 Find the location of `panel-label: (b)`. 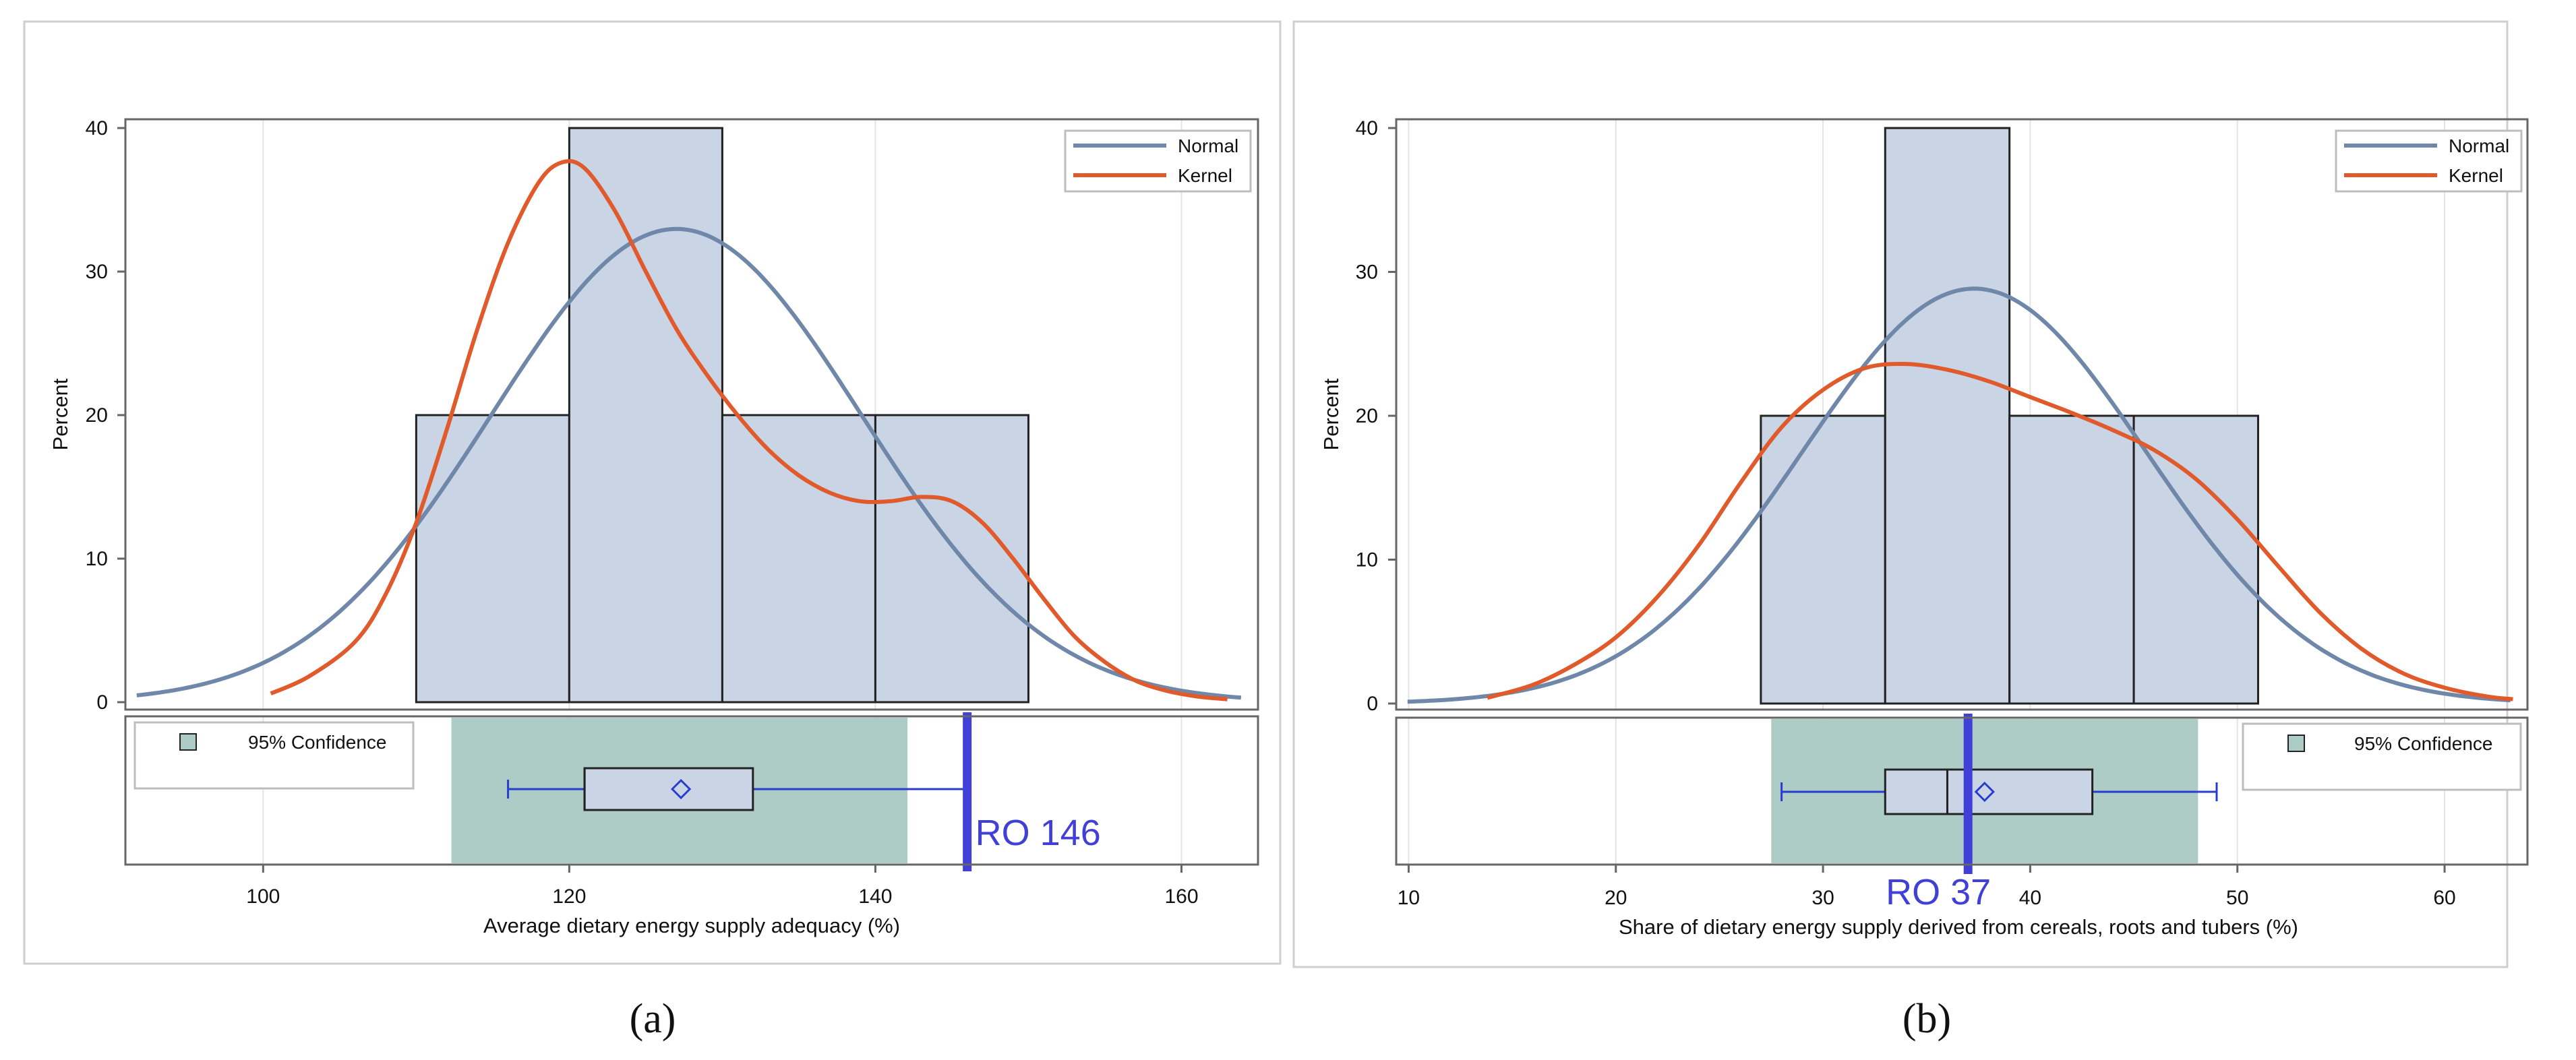

panel-label: (b) is located at coordinates (1927, 1019).